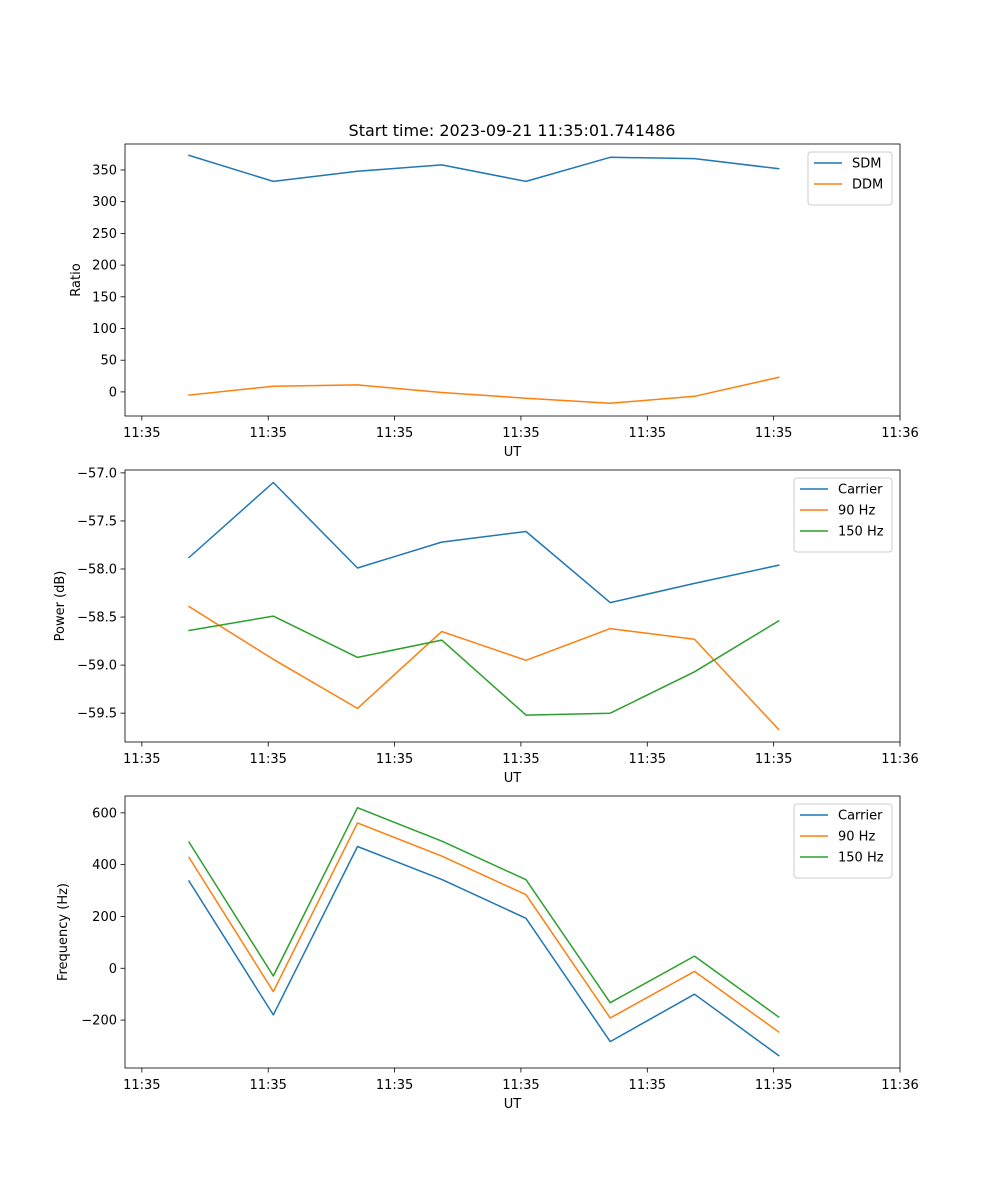 The width and height of the screenshot is (1000, 1200). What do you see at coordinates (866, 164) in the screenshot?
I see `legend-label: SDM` at bounding box center [866, 164].